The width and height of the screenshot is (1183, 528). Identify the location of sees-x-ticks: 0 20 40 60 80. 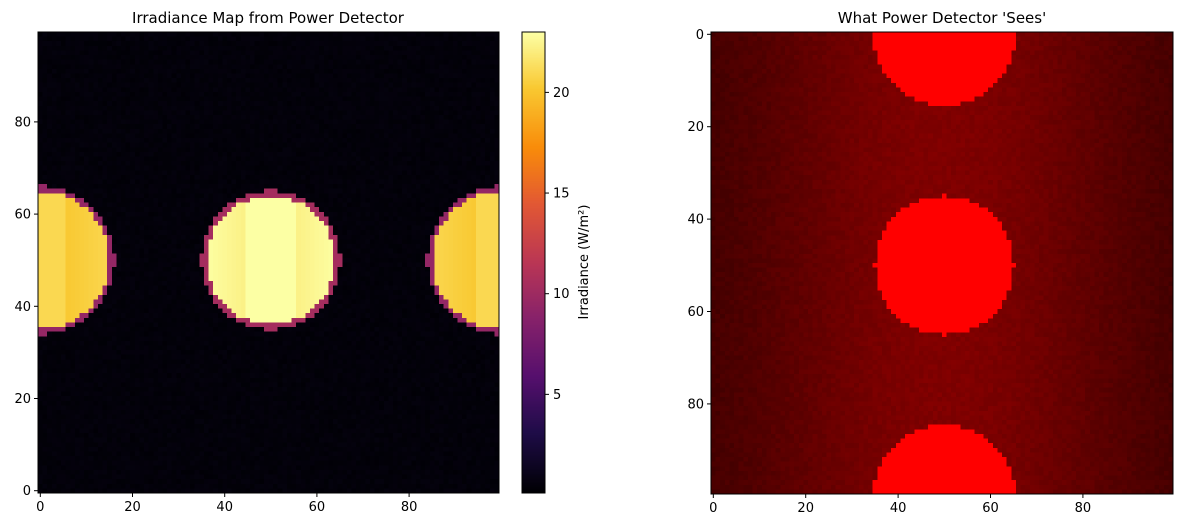
(900, 505).